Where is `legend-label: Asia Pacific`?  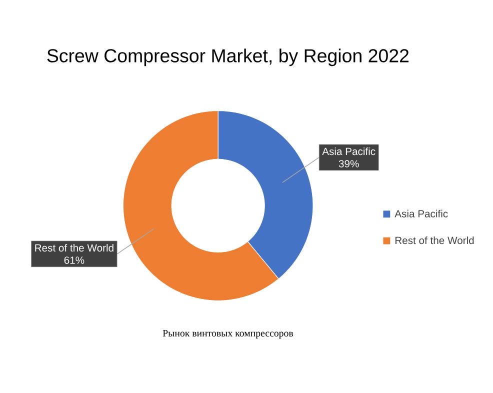 legend-label: Asia Pacific is located at coordinates (421, 214).